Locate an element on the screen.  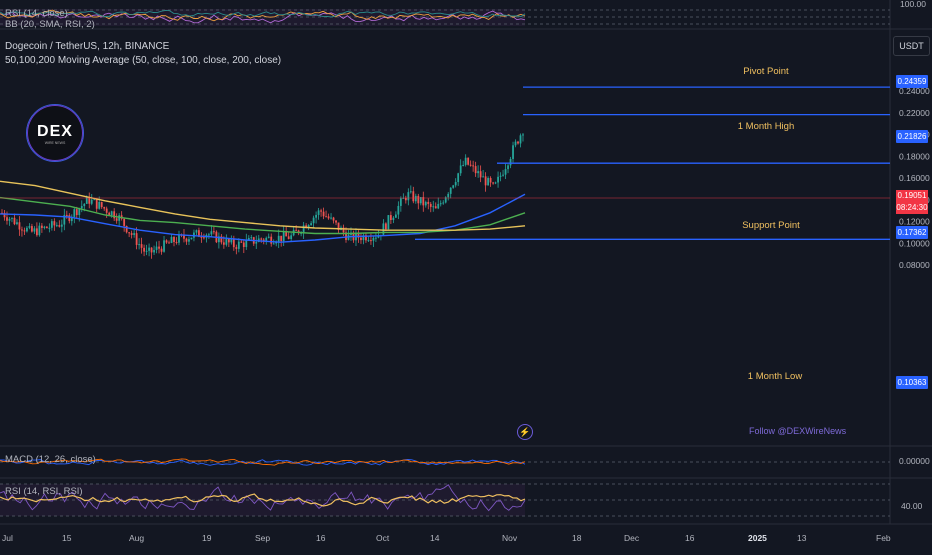
time-tick-label: Aug is located at coordinates (136, 538).